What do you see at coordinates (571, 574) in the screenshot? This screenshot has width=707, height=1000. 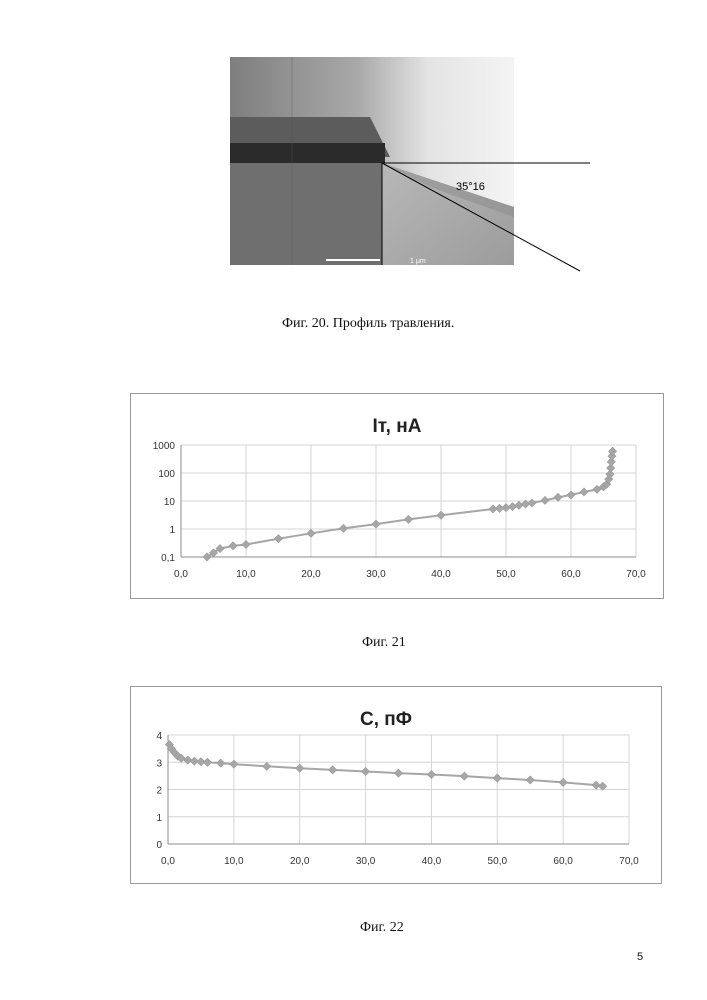 I see `fig21-x-tick-label: 60,0` at bounding box center [571, 574].